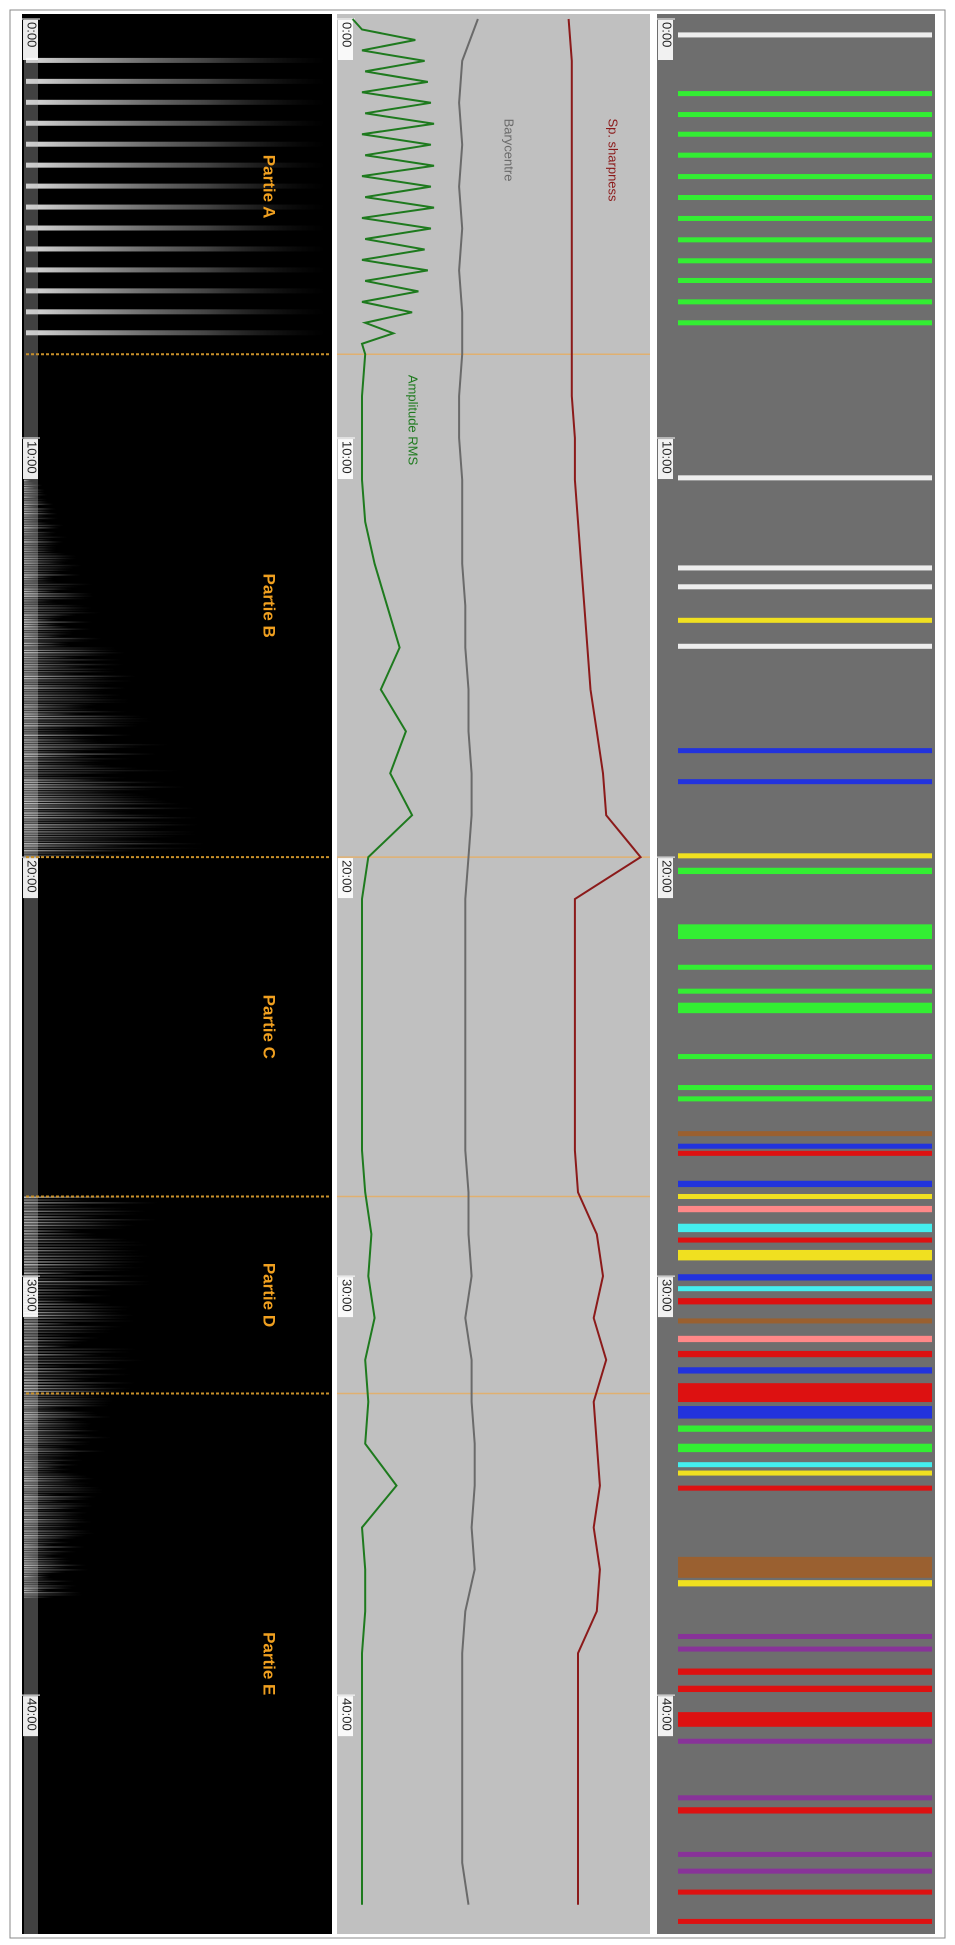 Image resolution: width=955 pixels, height=1945 pixels. Describe the element at coordinates (269, 1027) in the screenshot. I see `section-label: Partie C` at that location.